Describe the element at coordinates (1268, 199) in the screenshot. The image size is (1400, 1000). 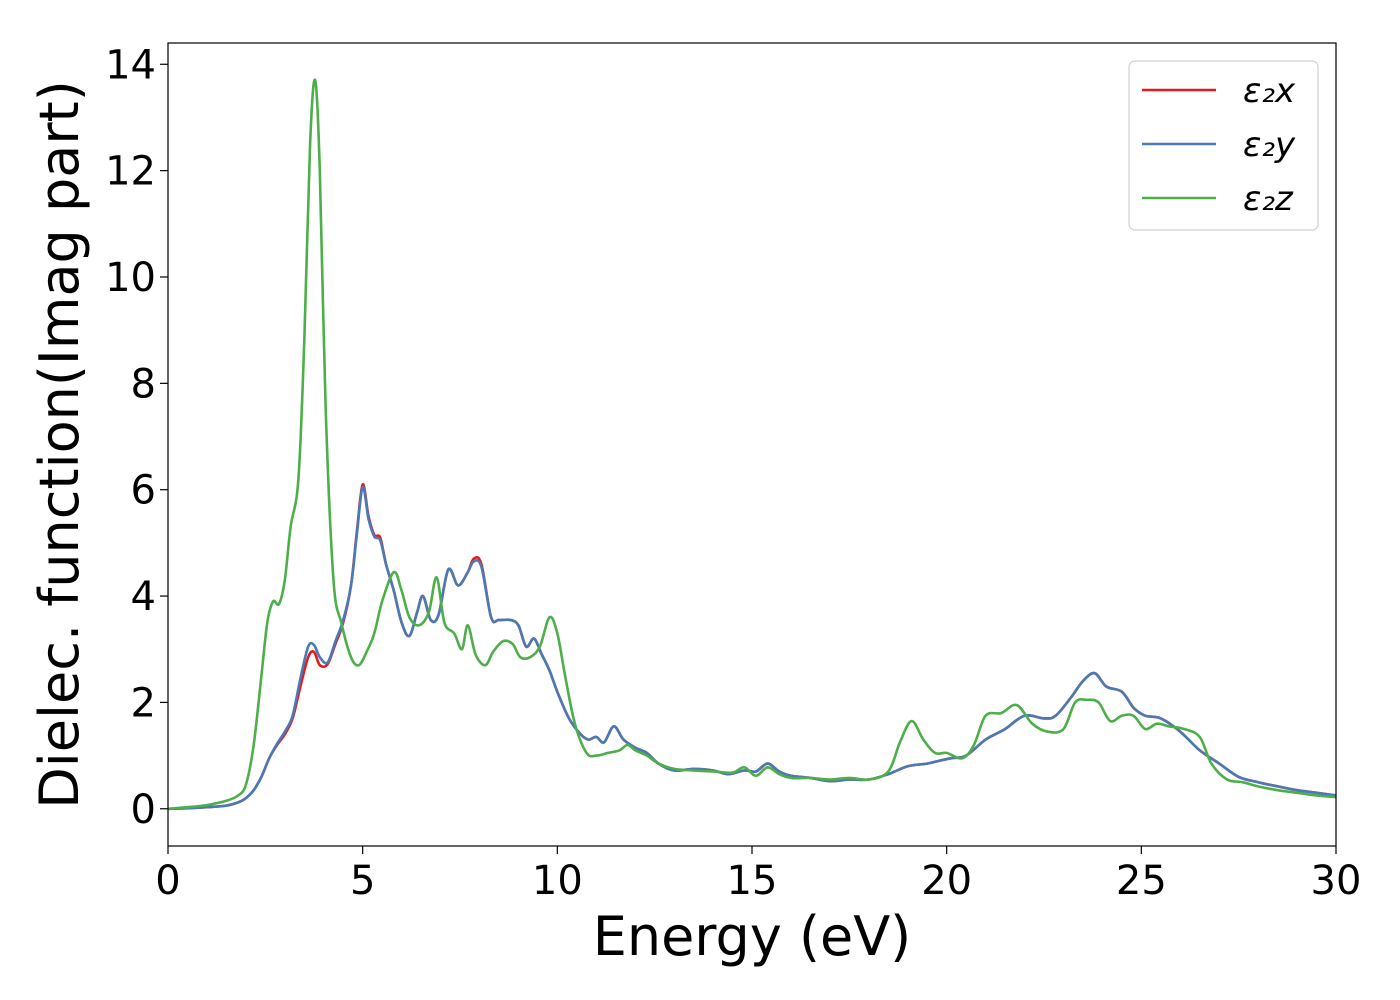
I see `legend-label: ε₂z` at that location.